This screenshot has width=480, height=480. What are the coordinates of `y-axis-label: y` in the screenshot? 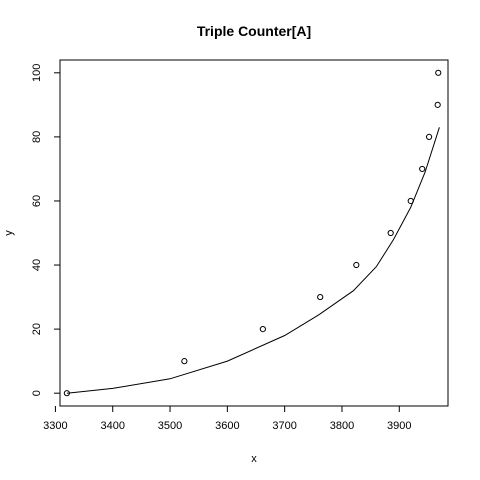 It's located at (9, 233).